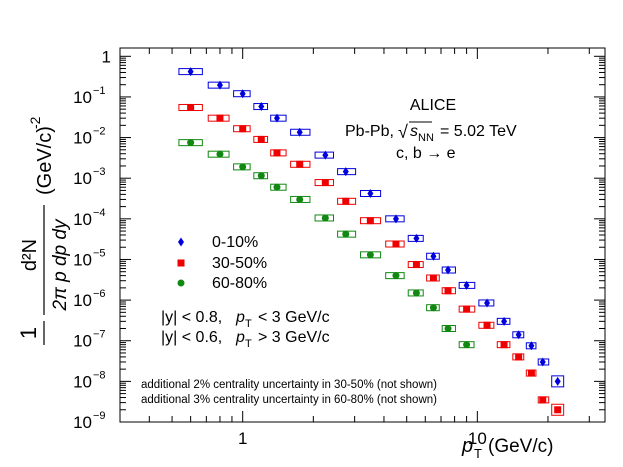 The width and height of the screenshot is (623, 467). Describe the element at coordinates (362, 438) in the screenshot. I see `x-tick-labels: 1 10` at that location.